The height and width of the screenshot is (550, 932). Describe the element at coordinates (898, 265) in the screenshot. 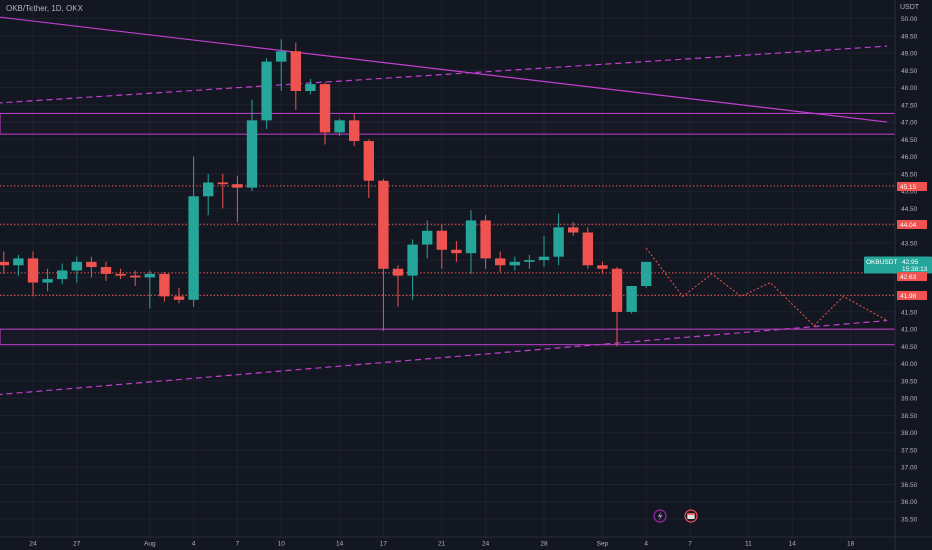

I see `current-price-tag: OKBUSDT 42.95 15:38:13` at that location.